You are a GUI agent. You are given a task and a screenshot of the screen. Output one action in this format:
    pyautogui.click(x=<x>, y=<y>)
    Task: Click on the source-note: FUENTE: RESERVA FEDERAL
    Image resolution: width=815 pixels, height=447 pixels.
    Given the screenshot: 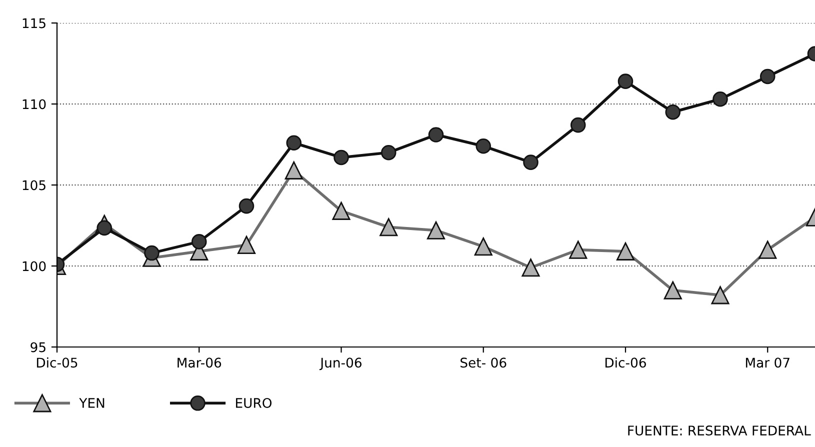 What is the action you would take?
    pyautogui.click(x=719, y=431)
    